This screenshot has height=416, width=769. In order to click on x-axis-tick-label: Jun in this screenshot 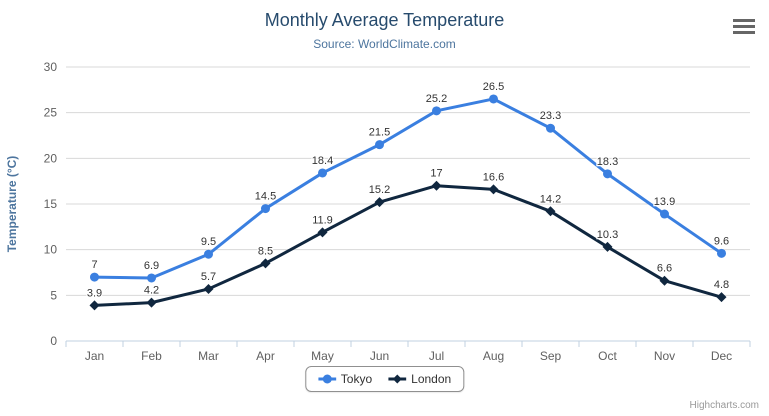, I will do `click(379, 356)`.